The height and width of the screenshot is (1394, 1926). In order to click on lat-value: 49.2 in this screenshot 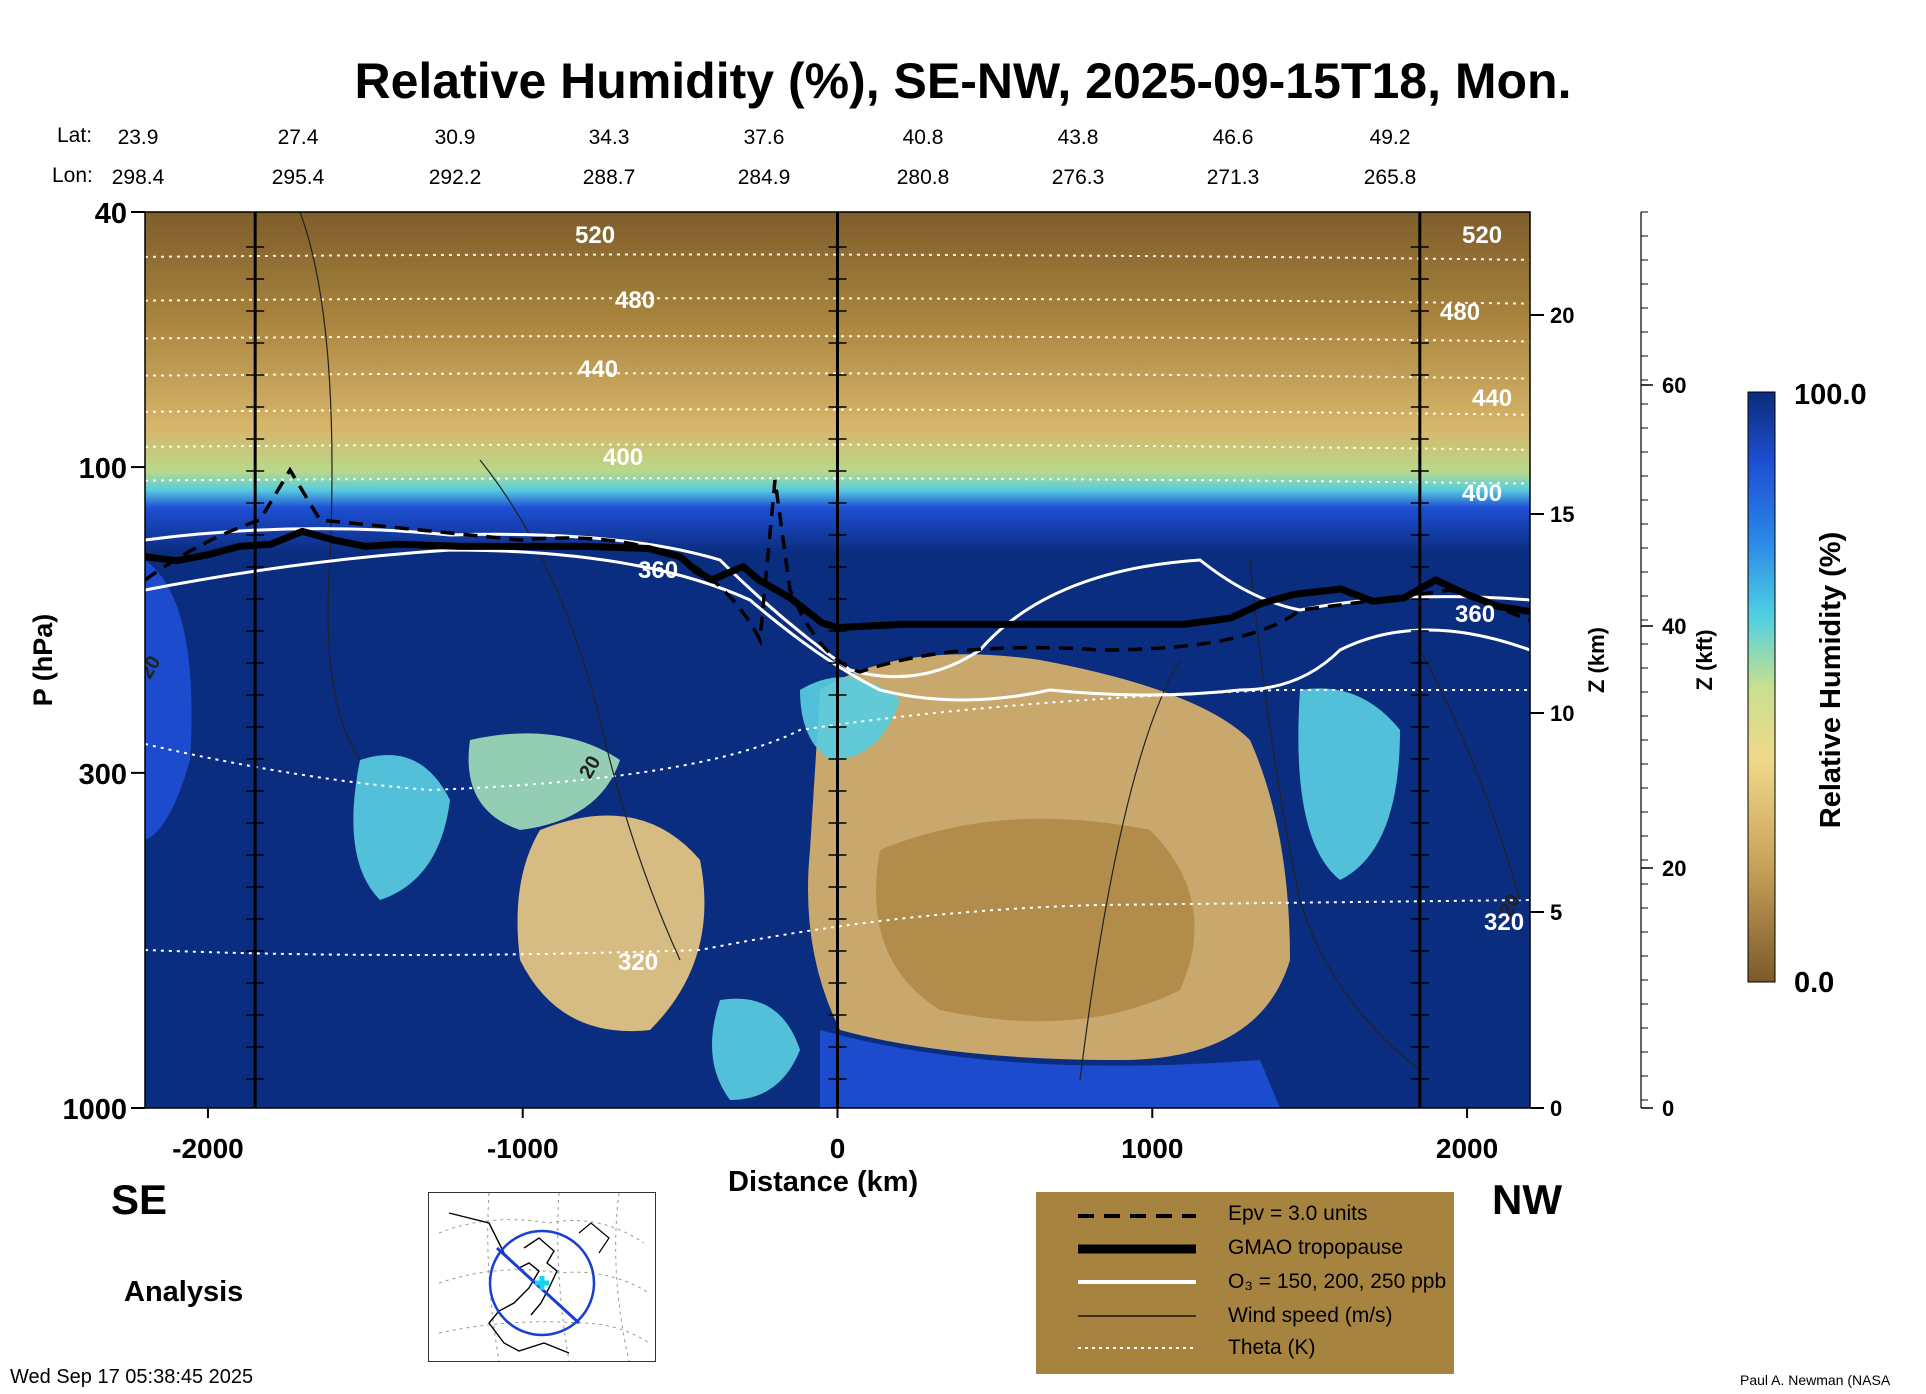, I will do `click(1390, 137)`.